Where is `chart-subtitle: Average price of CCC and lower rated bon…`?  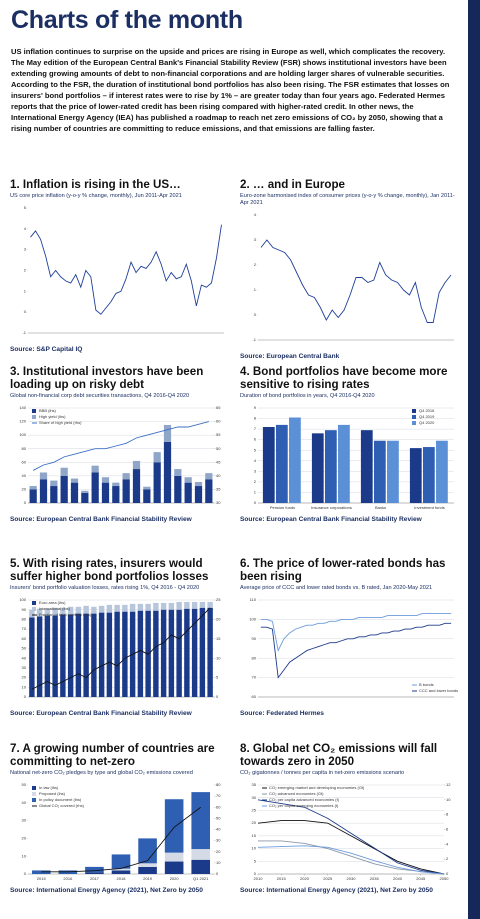 chart-subtitle: Average price of CCC and lower rated bon… is located at coordinates (336, 588).